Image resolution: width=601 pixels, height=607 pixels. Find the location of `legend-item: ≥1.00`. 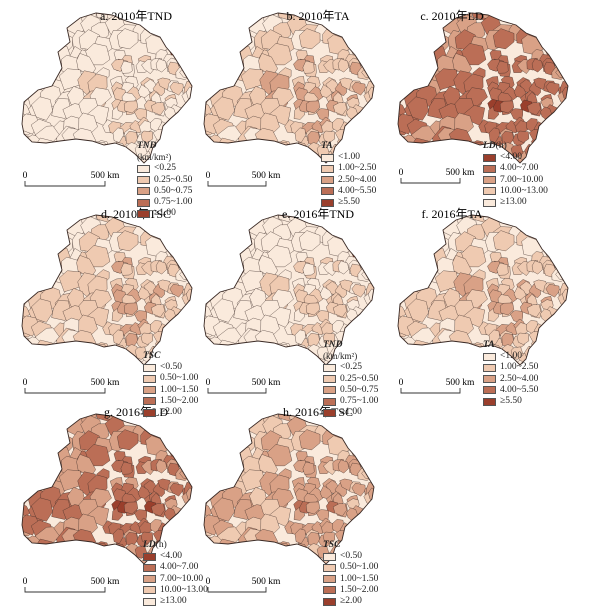

legend-item: ≥1.00 is located at coordinates (164, 213).